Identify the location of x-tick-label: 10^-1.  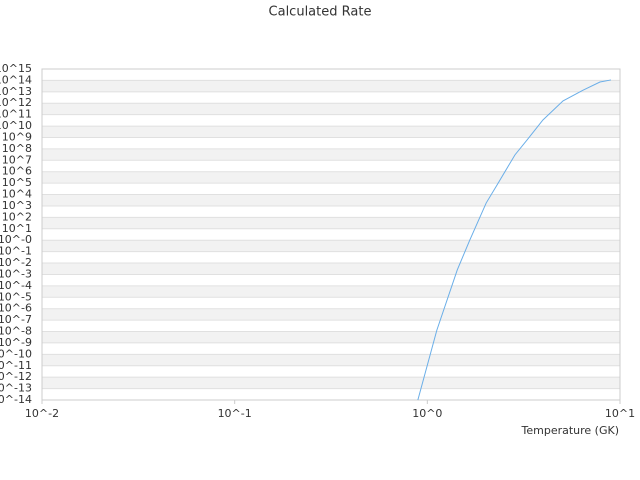
(235, 413).